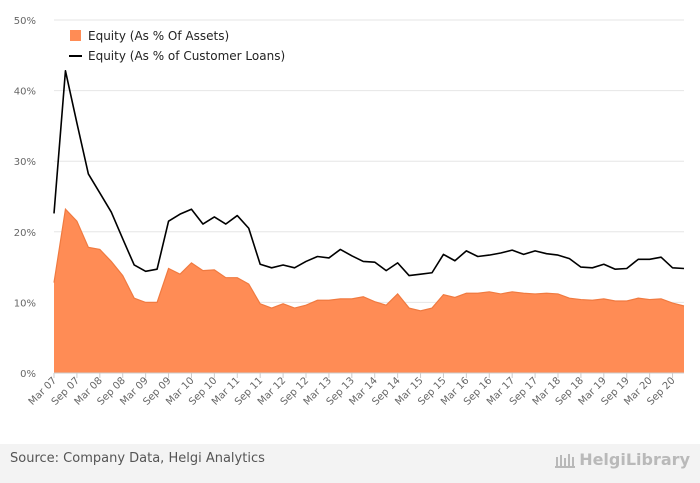 The width and height of the screenshot is (700, 483). Describe the element at coordinates (25, 21) in the screenshot. I see `y-tick-label: 50%` at that location.